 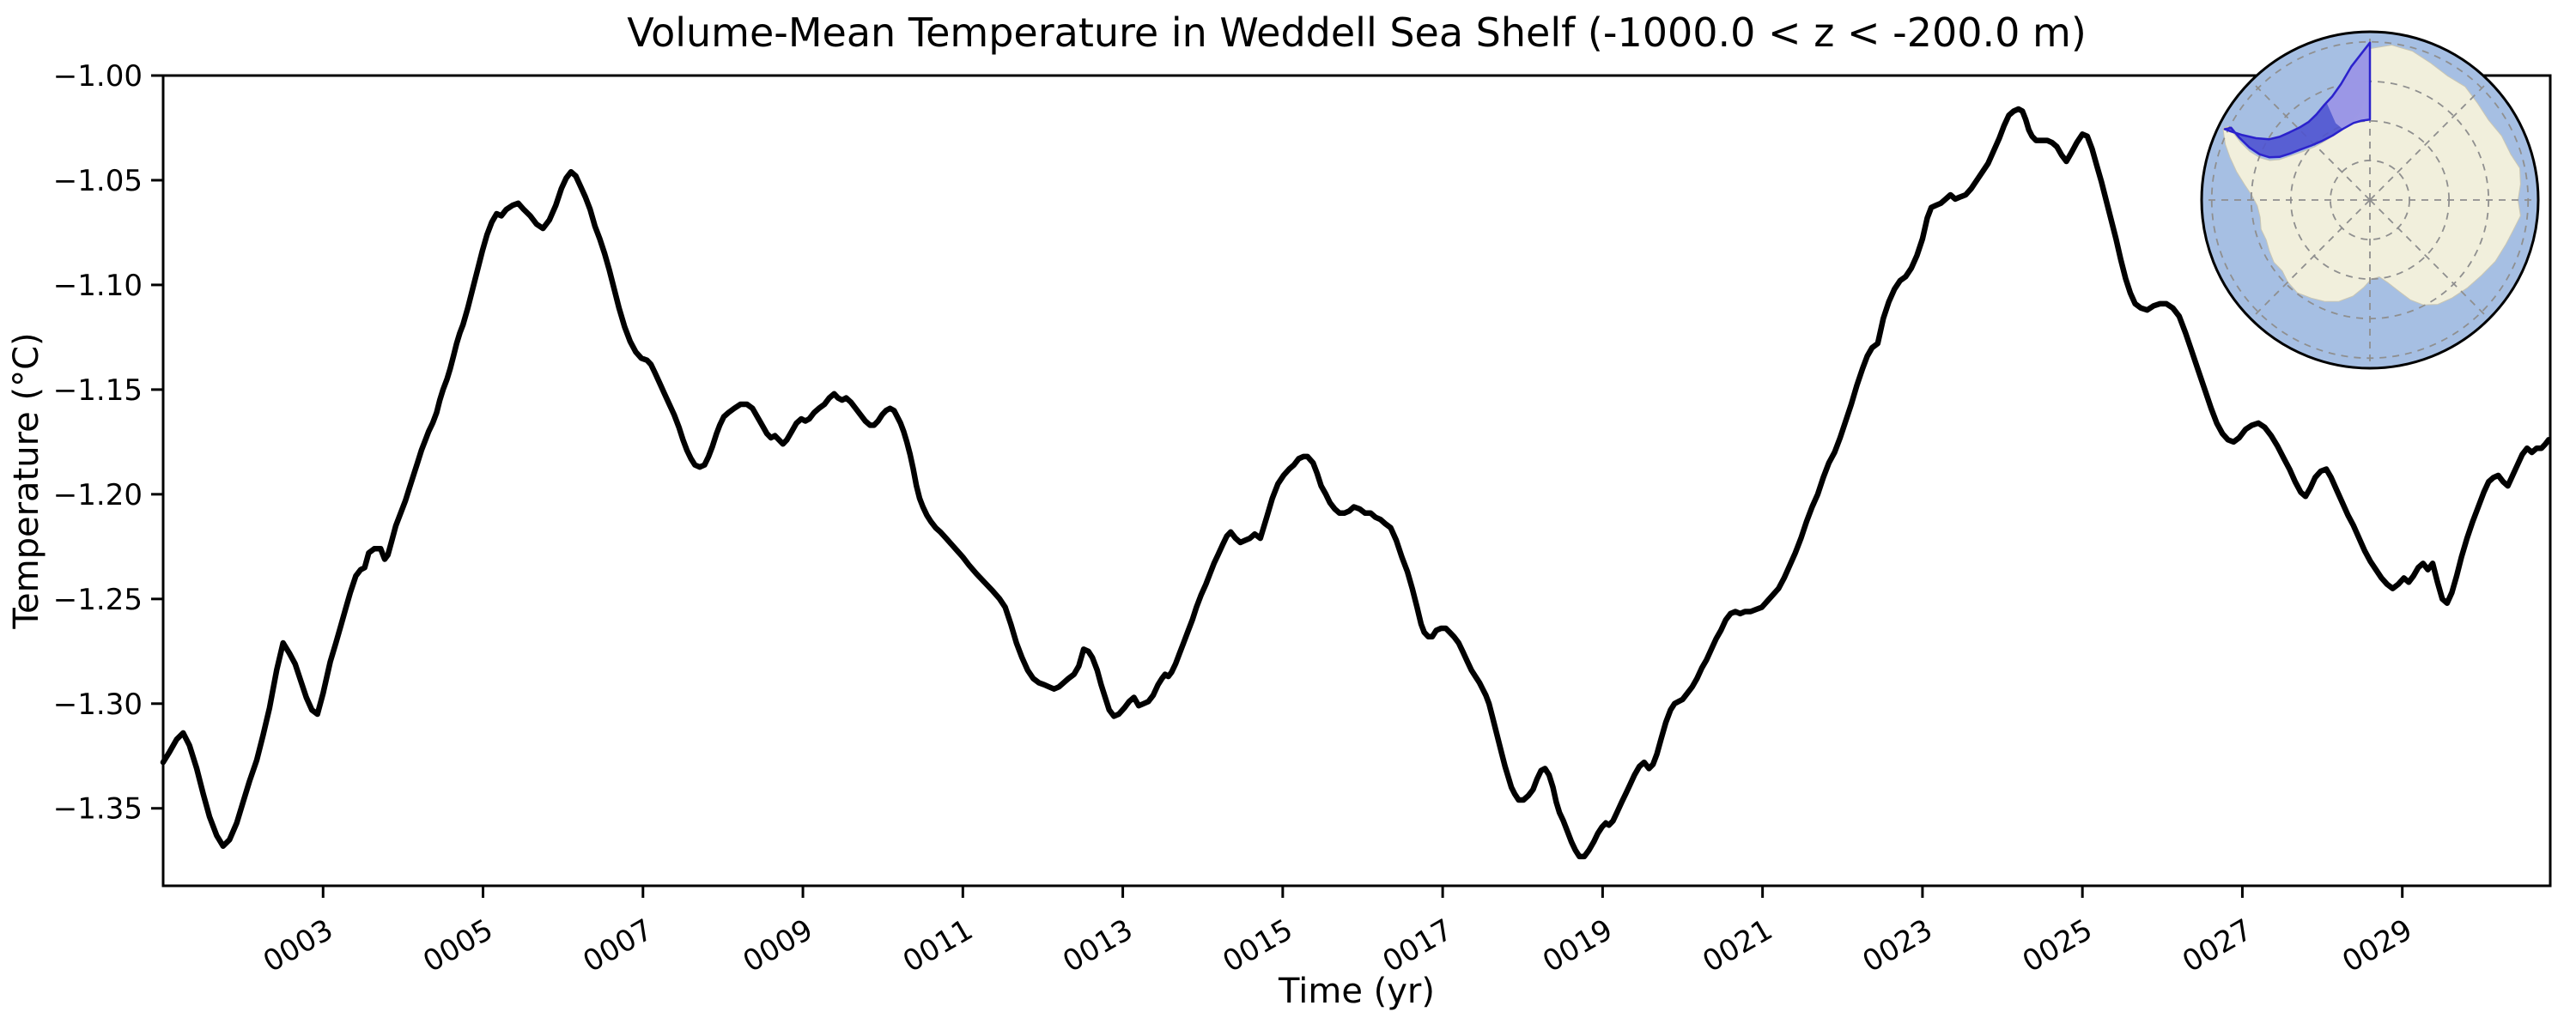 I want to click on x-tick-label: 0005, so click(x=458, y=945).